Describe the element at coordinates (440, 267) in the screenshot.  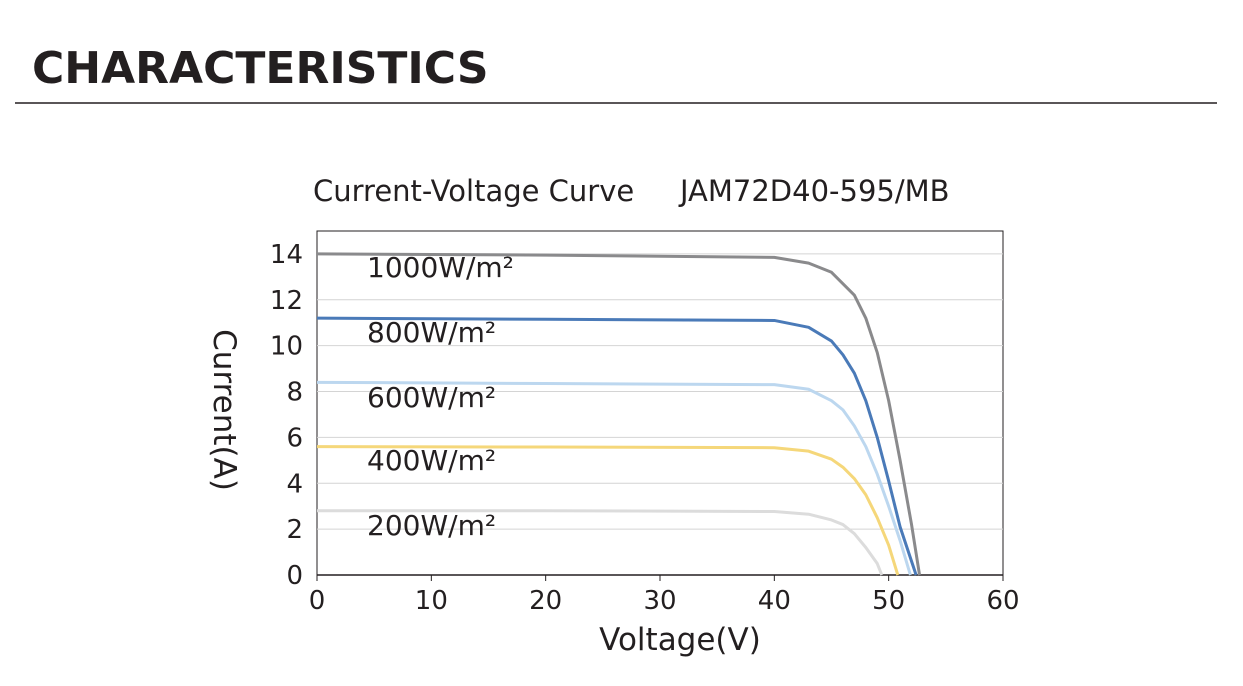
I see `curve-label: 1000W/m²` at that location.